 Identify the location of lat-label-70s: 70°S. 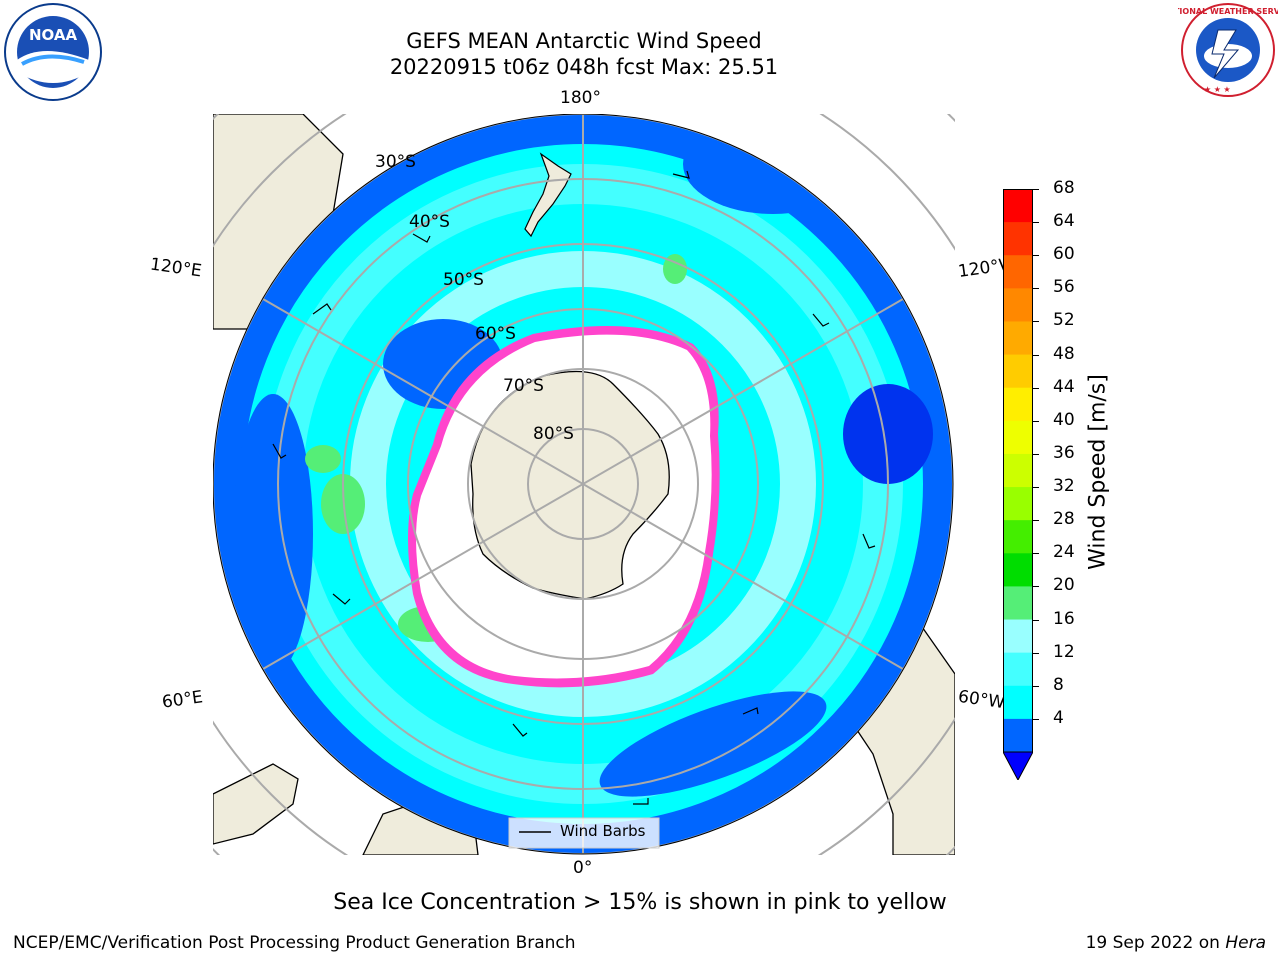
(523, 386).